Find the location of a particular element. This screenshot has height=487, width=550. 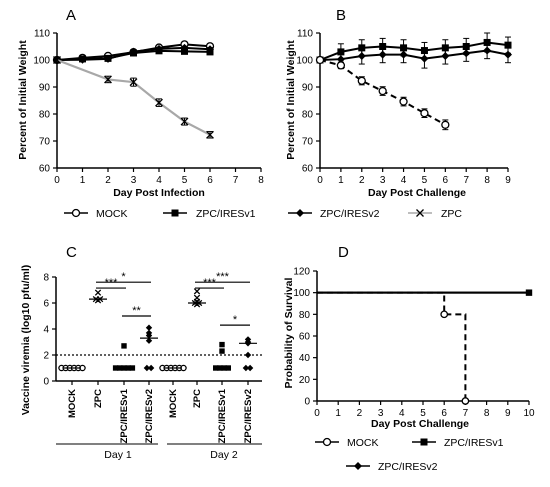

x-tick-label: 1 is located at coordinates (341, 180).